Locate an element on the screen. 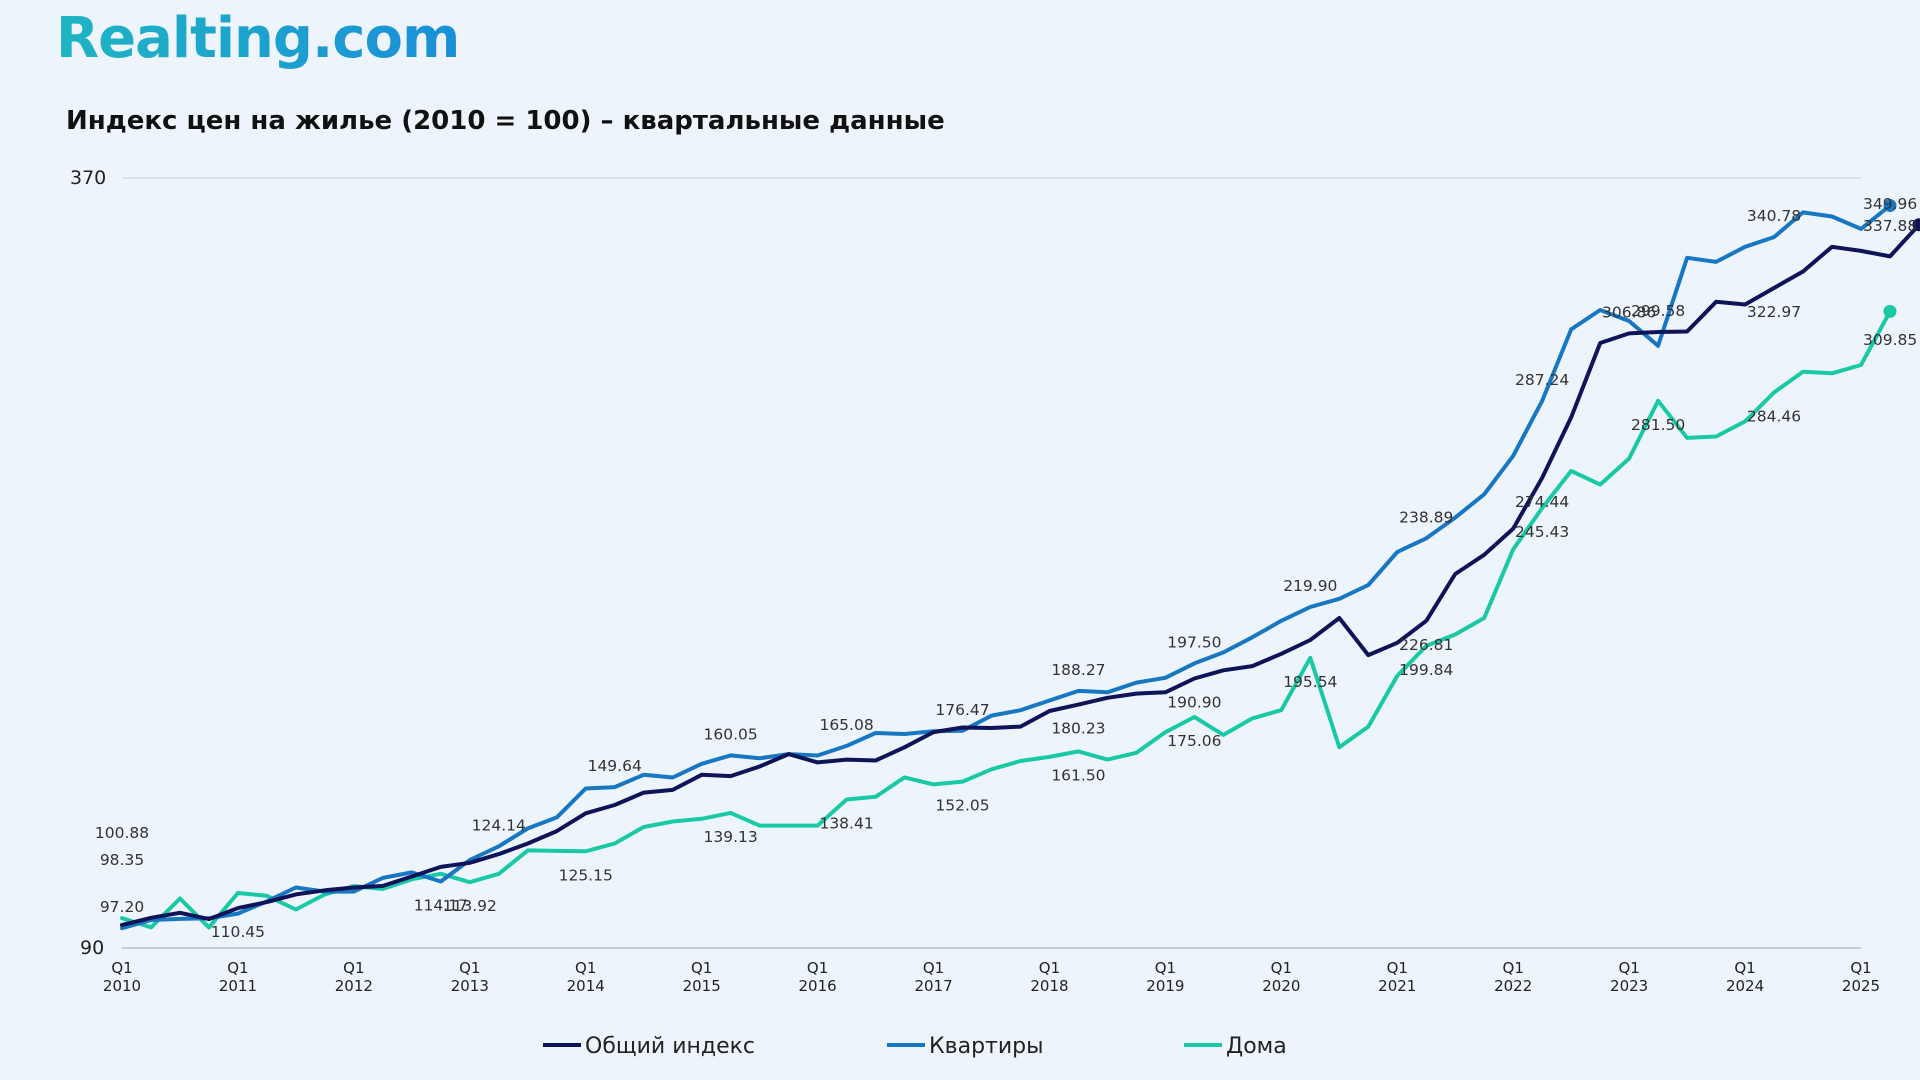  x-tick-label: 2021 is located at coordinates (1397, 986).